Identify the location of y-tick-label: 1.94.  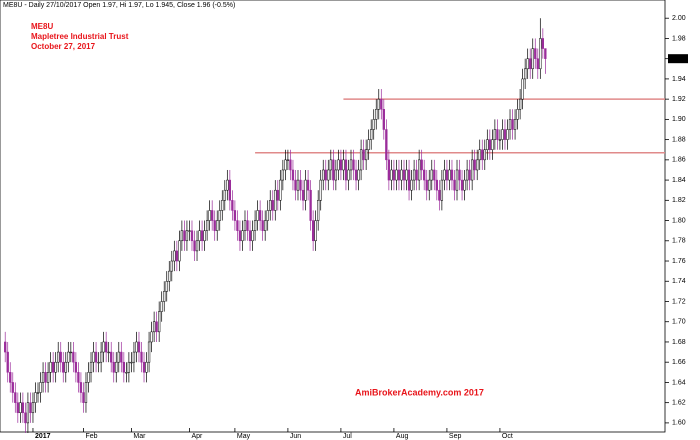
(679, 79).